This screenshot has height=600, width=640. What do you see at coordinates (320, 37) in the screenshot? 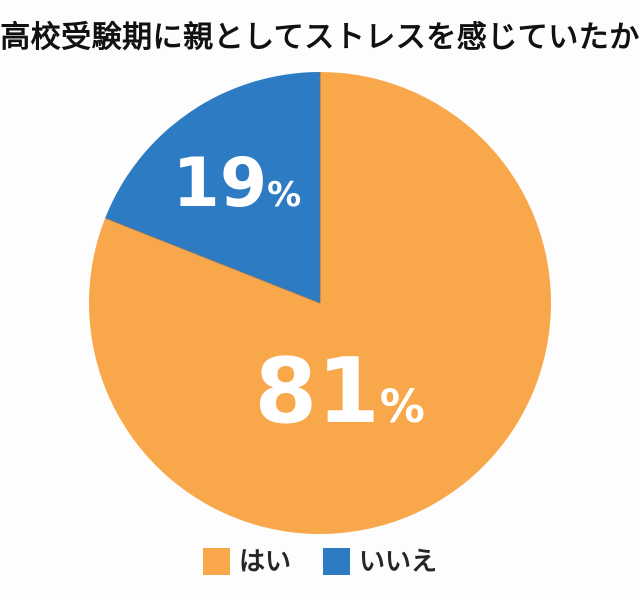
I see `chart-title: 高校受験期に親としてストレスを感じていたか` at bounding box center [320, 37].